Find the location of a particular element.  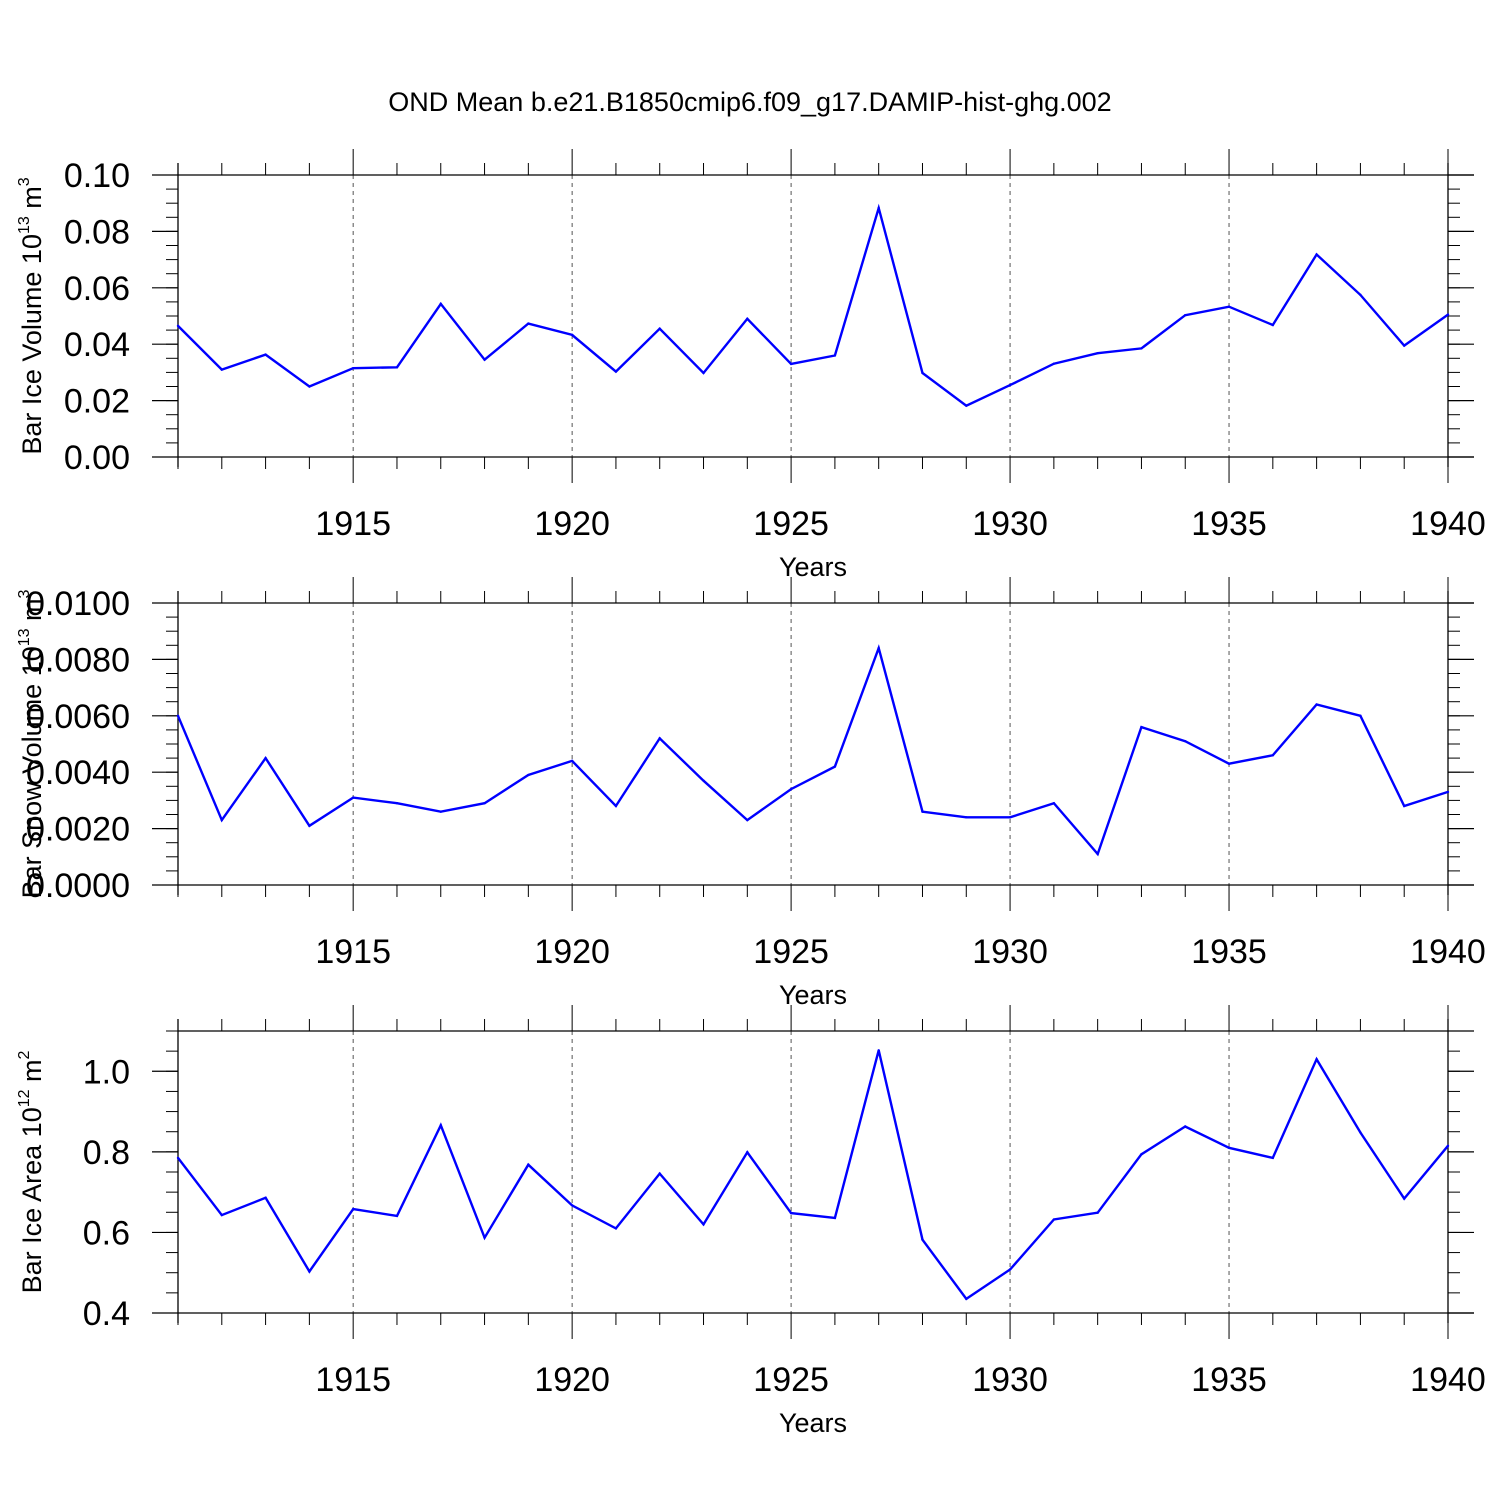

y-tick-label: 0.0060 is located at coordinates (78, 717).